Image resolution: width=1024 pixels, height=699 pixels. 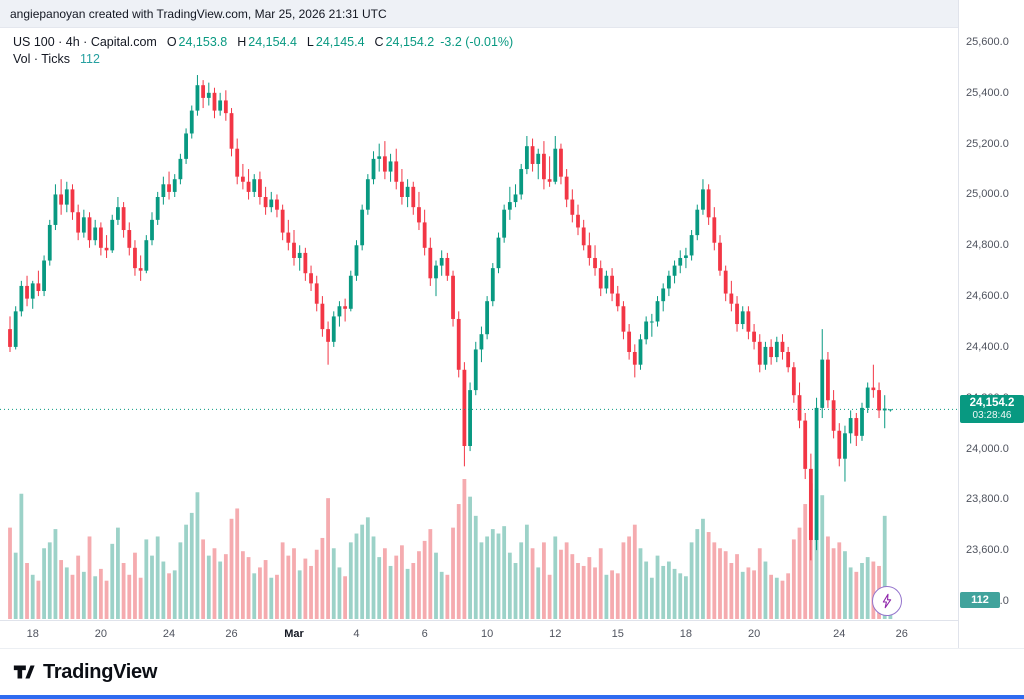 I want to click on close-value: 24,154.2, so click(x=410, y=41).